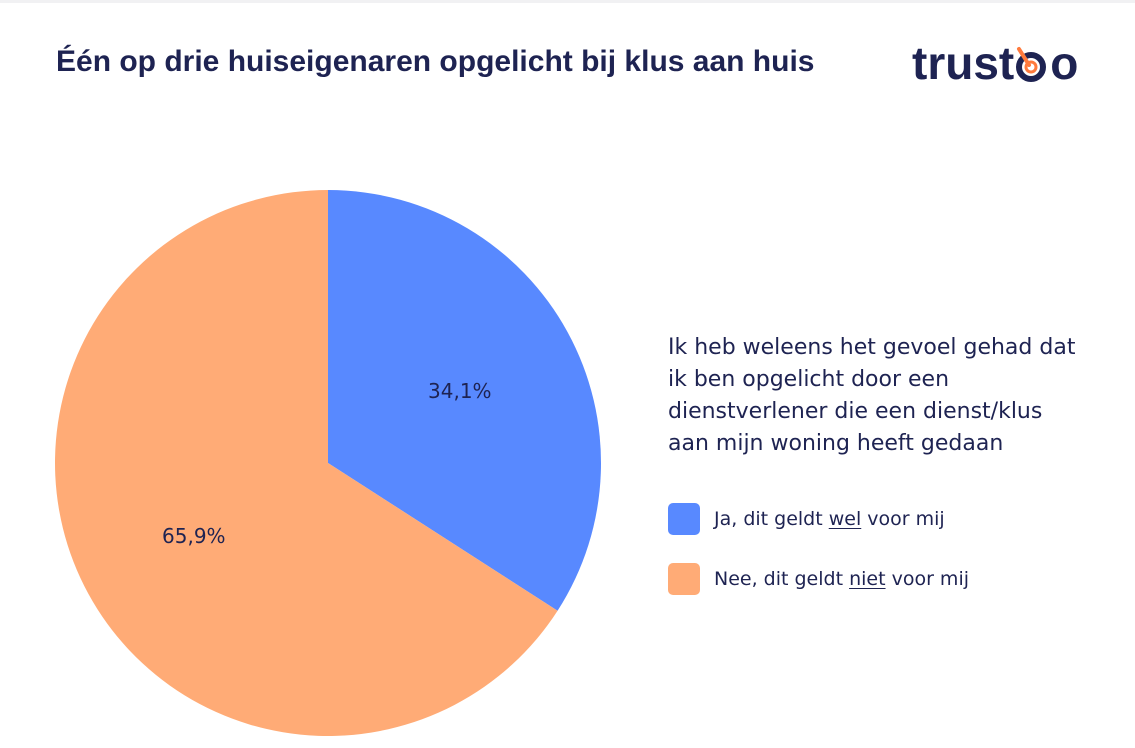  Describe the element at coordinates (460, 391) in the screenshot. I see `pie-label-ja: 34,1%` at that location.